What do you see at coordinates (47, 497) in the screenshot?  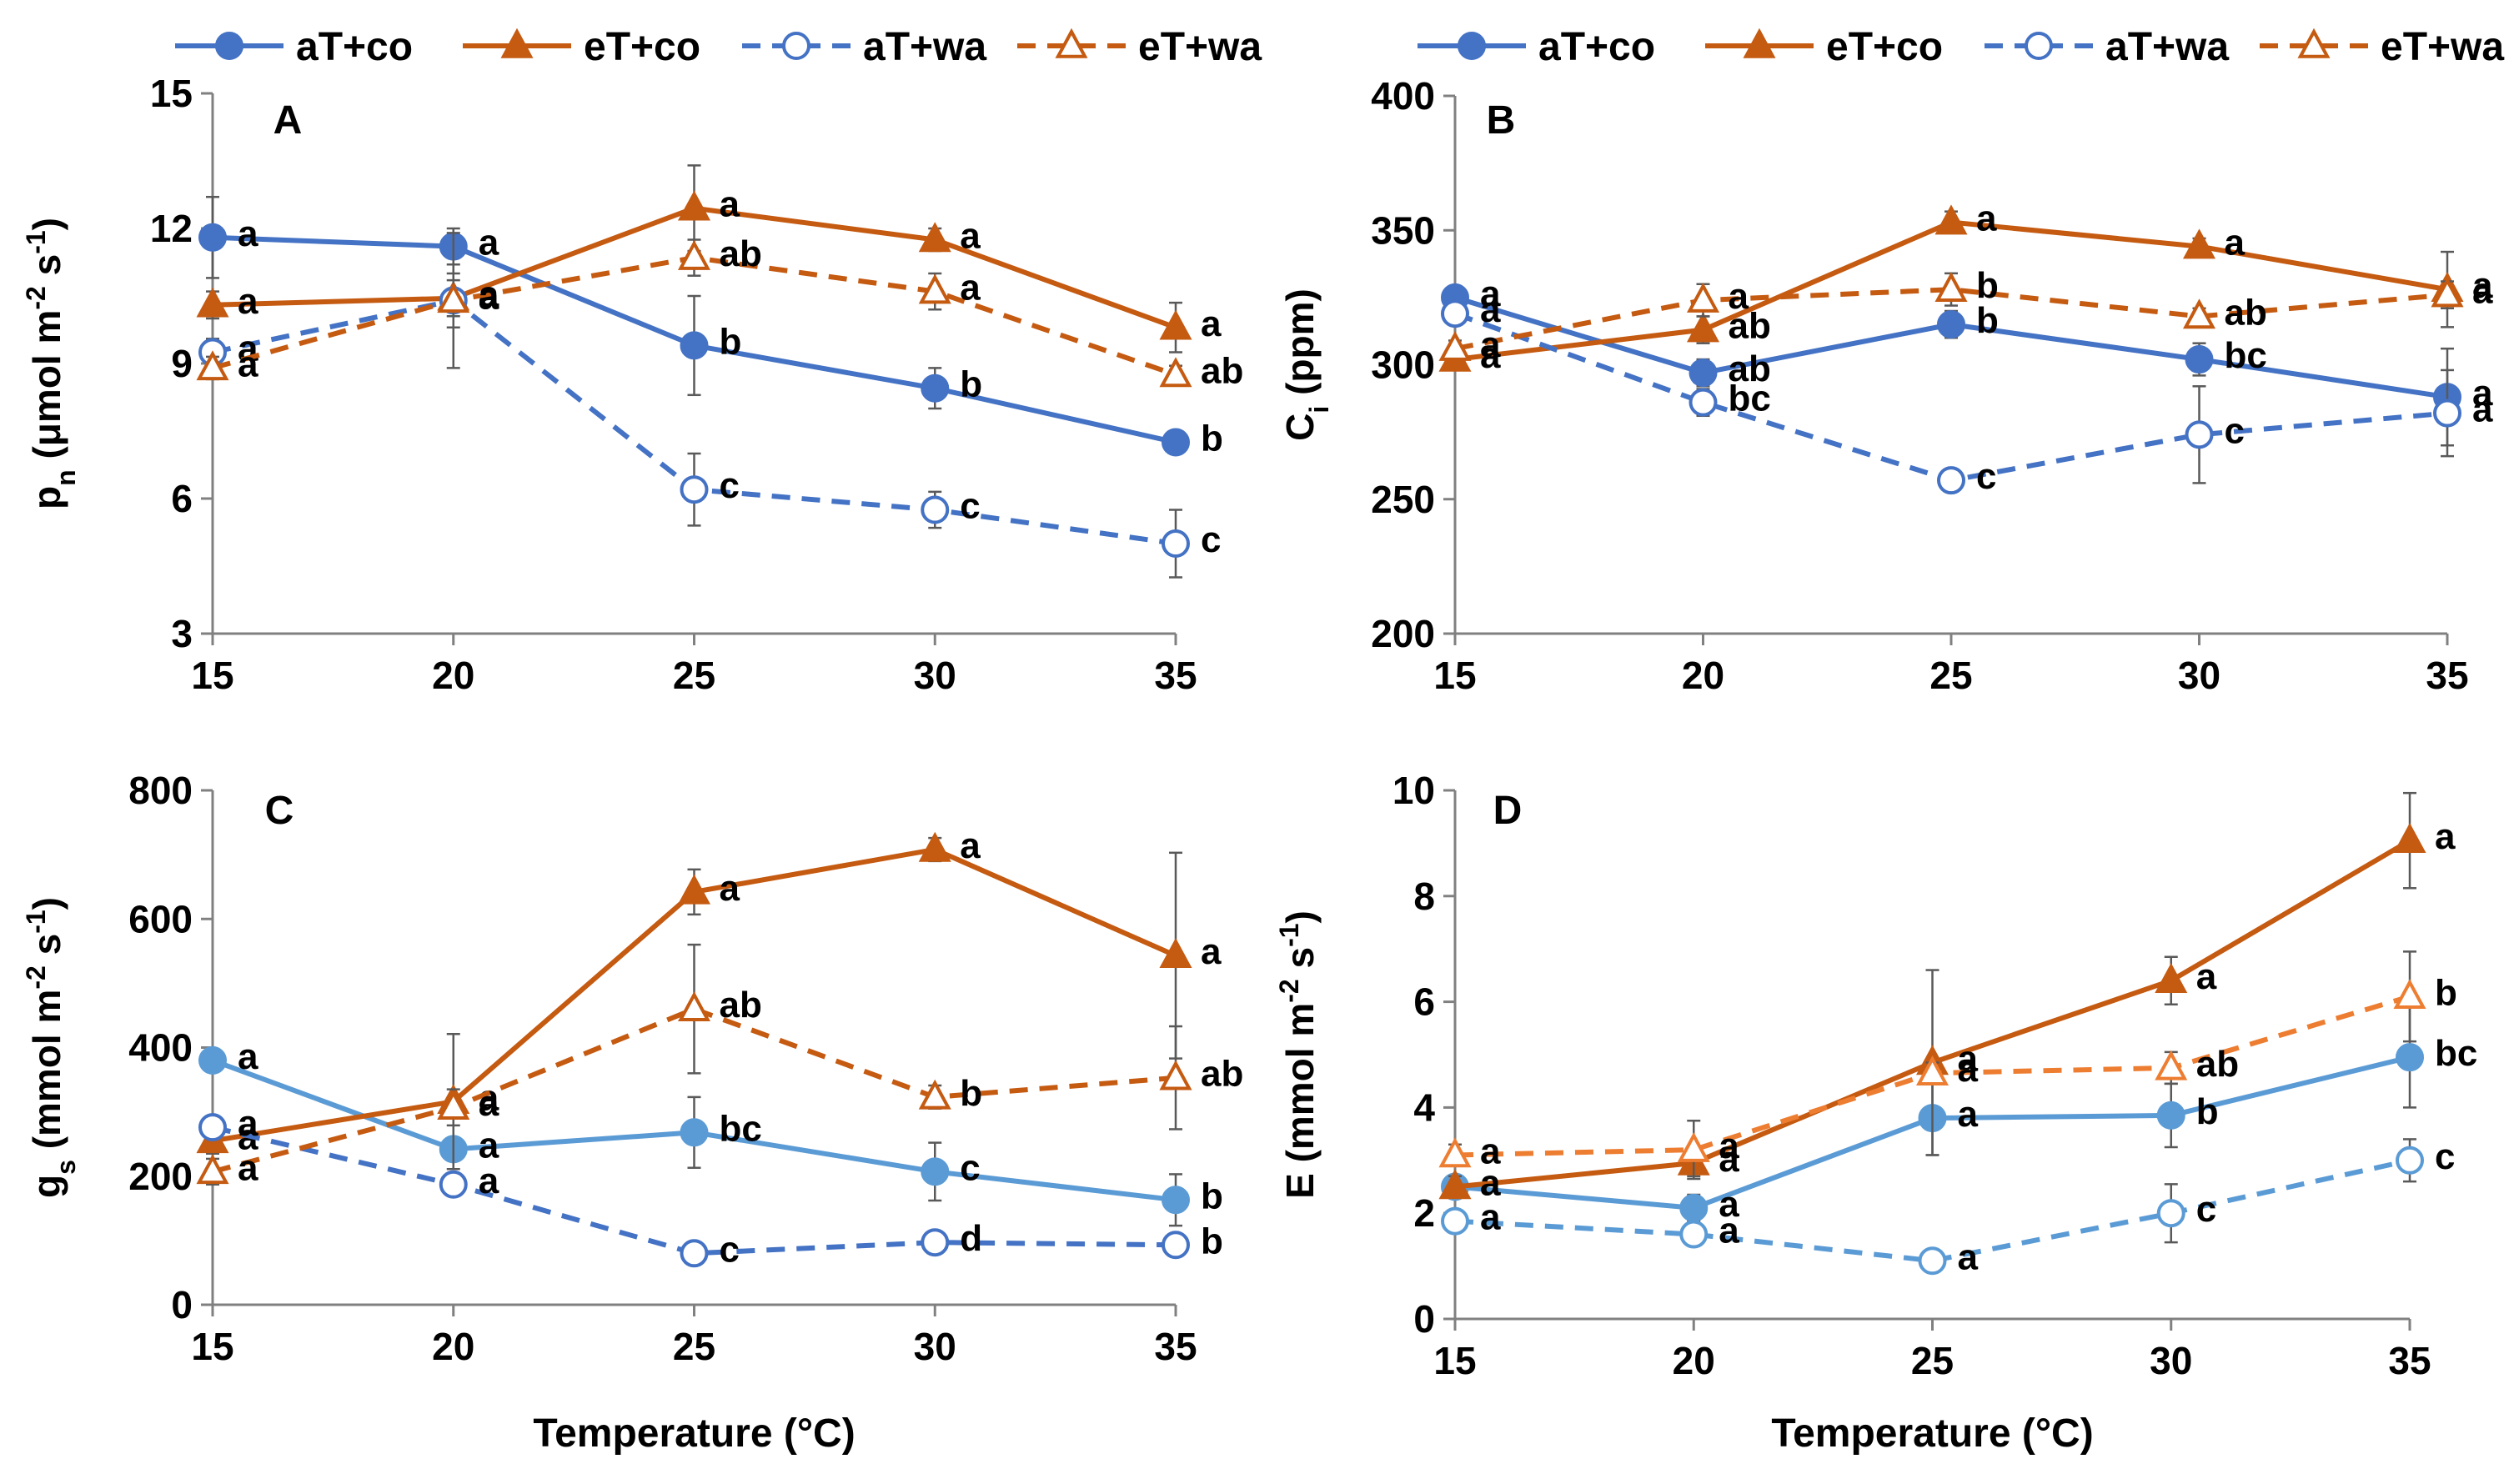 I see `y-axis-label-part: p` at bounding box center [47, 497].